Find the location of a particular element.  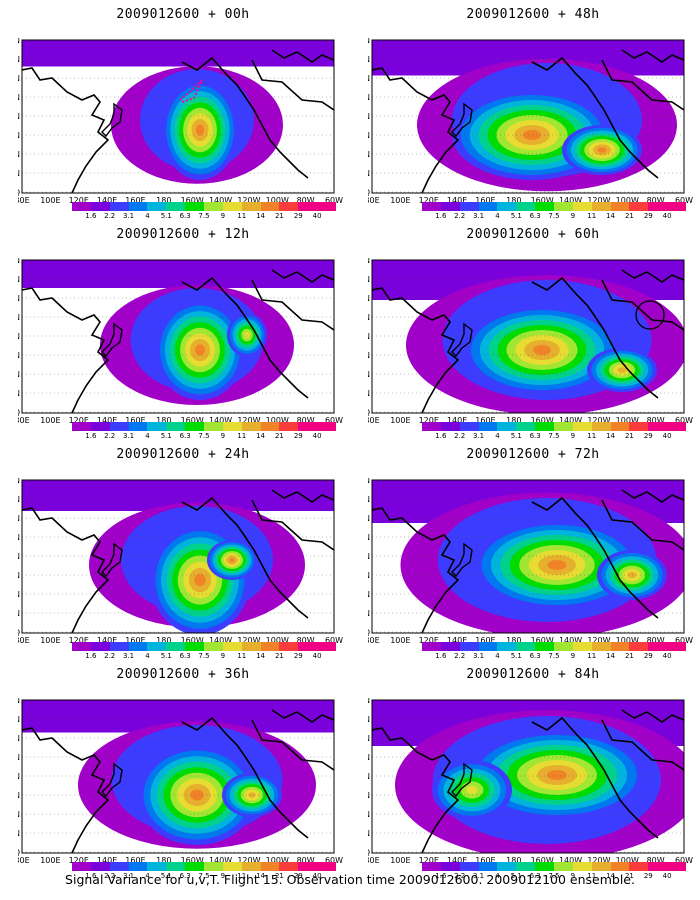

colorbar-label: 9 is located at coordinates (573, 216).